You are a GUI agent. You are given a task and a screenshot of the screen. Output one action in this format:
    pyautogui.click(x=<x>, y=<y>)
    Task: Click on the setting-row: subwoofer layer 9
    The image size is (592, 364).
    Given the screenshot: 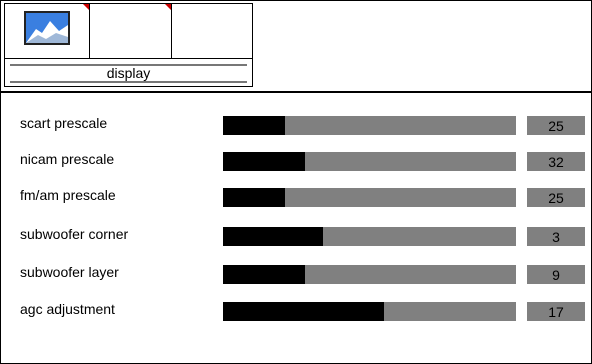 What is the action you would take?
    pyautogui.click(x=296, y=278)
    